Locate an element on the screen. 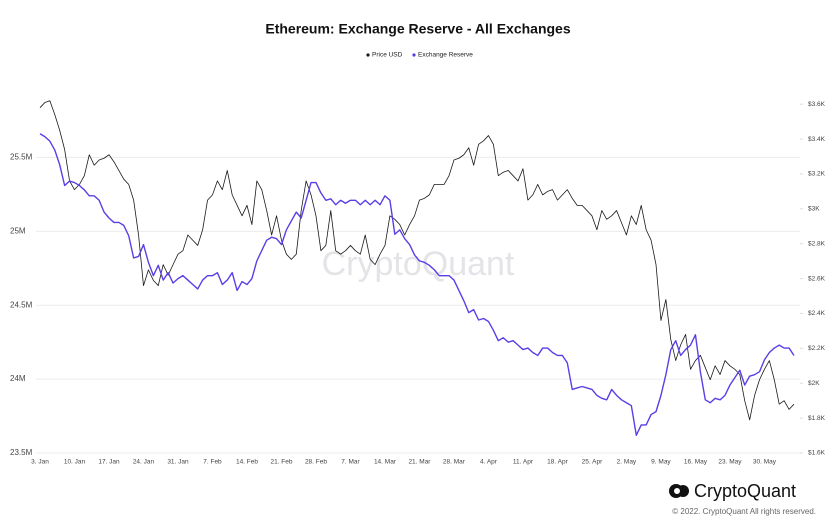 The width and height of the screenshot is (835, 526). x-tick-label: 23. May is located at coordinates (730, 462).